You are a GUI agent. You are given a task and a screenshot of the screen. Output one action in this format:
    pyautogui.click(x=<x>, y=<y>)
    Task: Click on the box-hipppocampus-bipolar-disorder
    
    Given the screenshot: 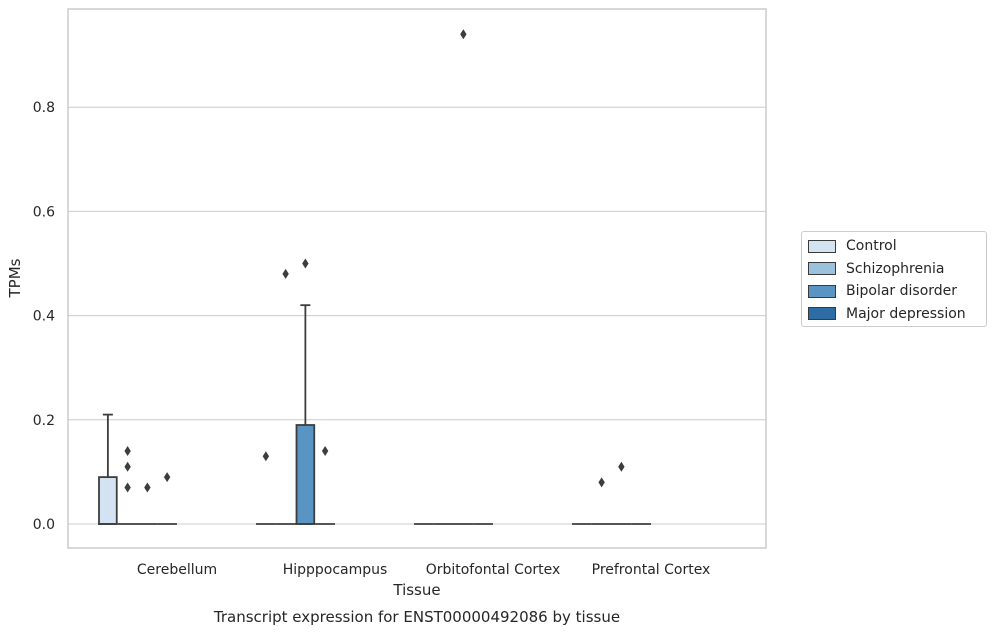 What is the action you would take?
    pyautogui.click(x=305, y=391)
    